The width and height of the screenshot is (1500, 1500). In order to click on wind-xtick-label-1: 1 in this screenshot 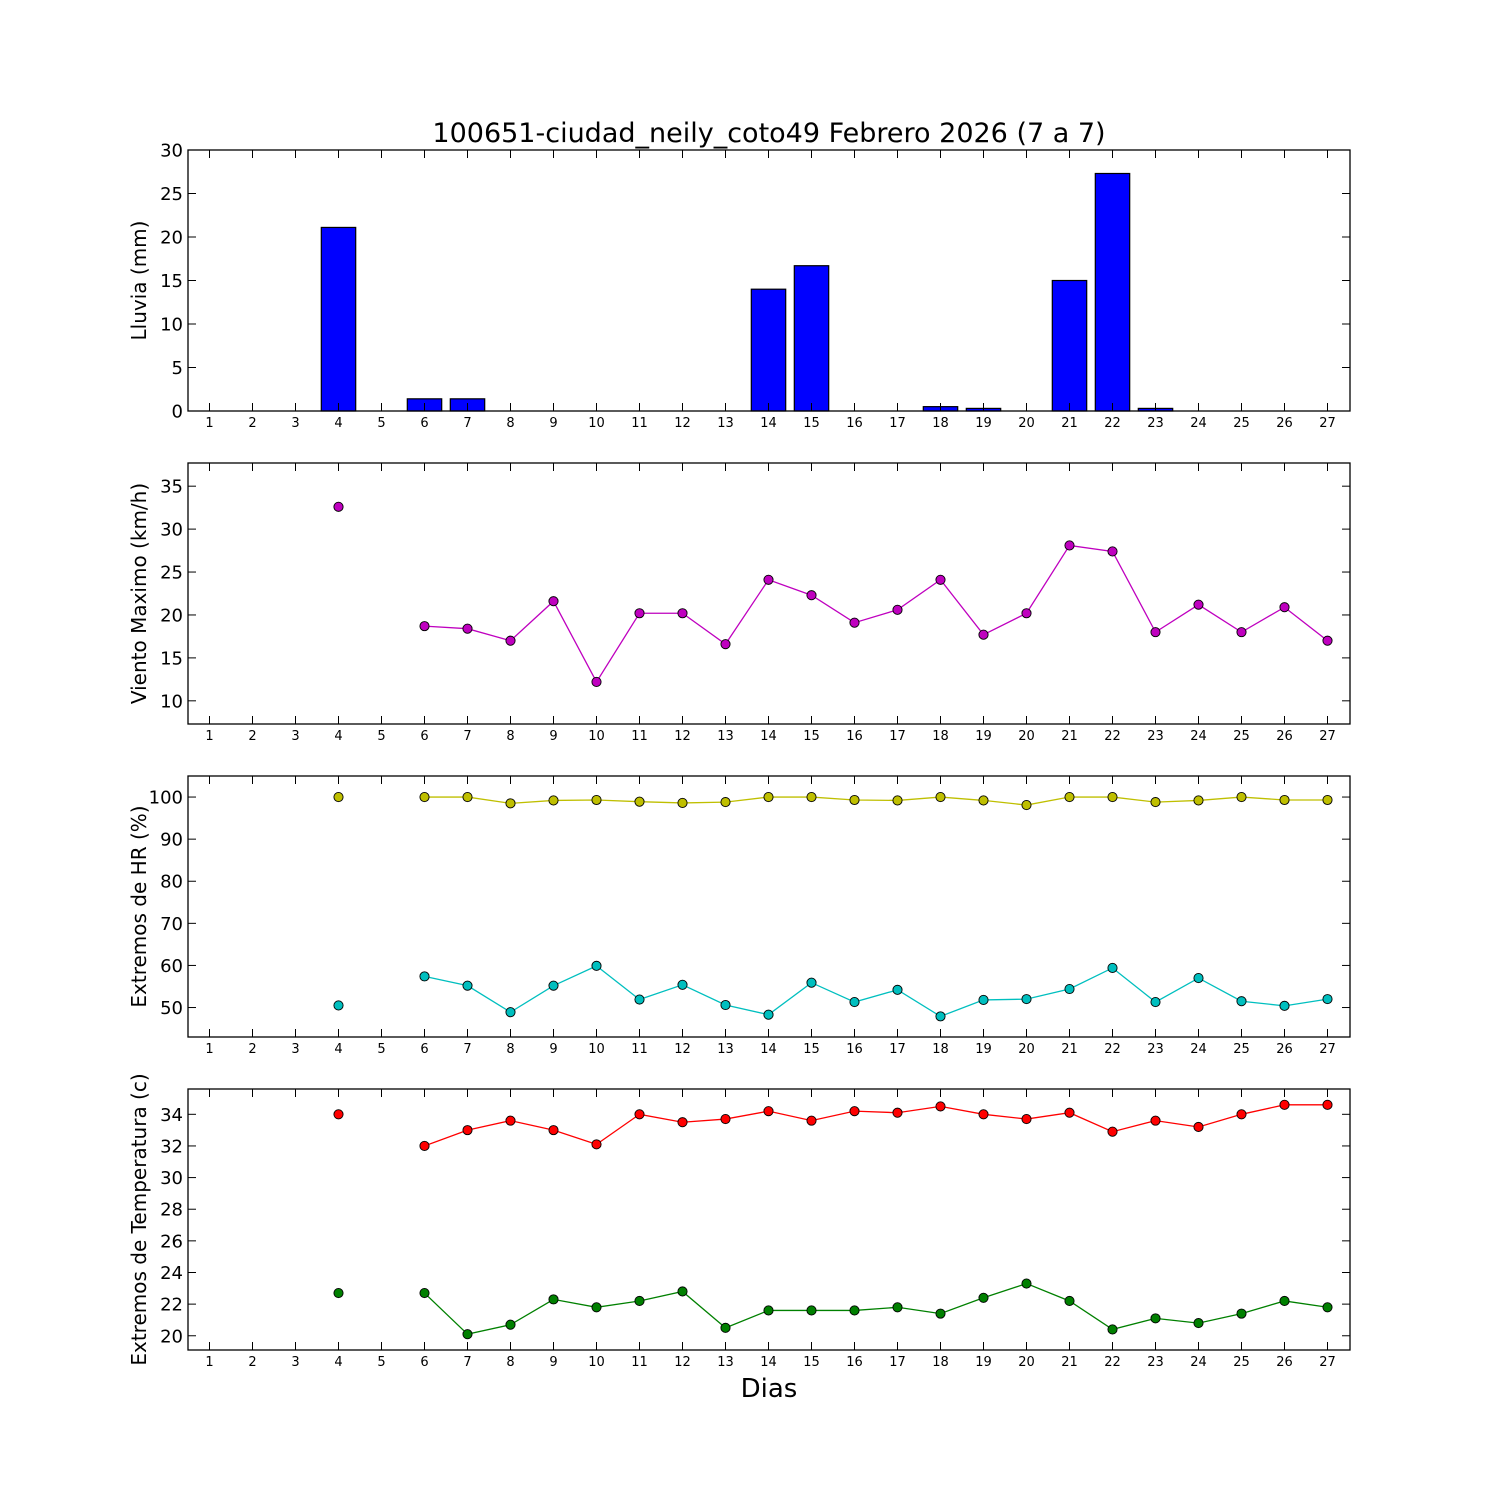, I will do `click(209, 736)`.